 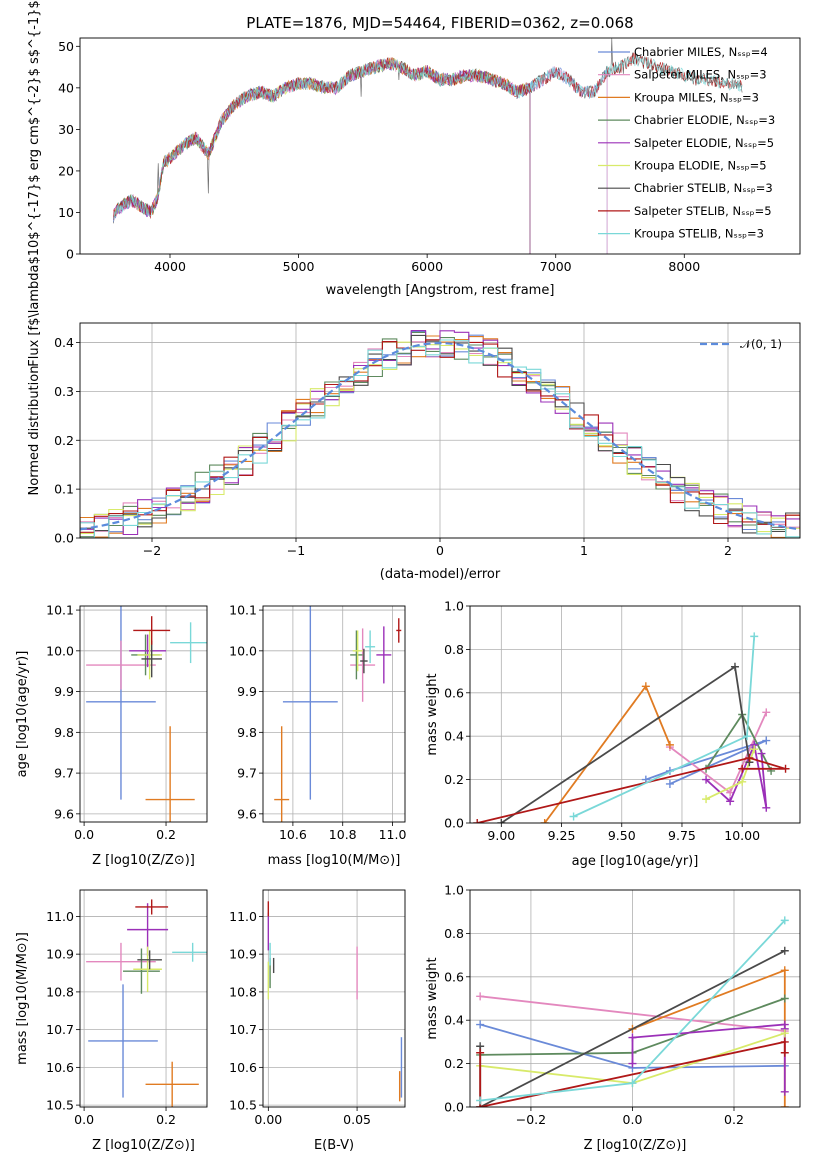 What do you see at coordinates (703, 211) in the screenshot?
I see `legend-entry: Salpeter STELIB, Nₛₛₚ=5` at bounding box center [703, 211].